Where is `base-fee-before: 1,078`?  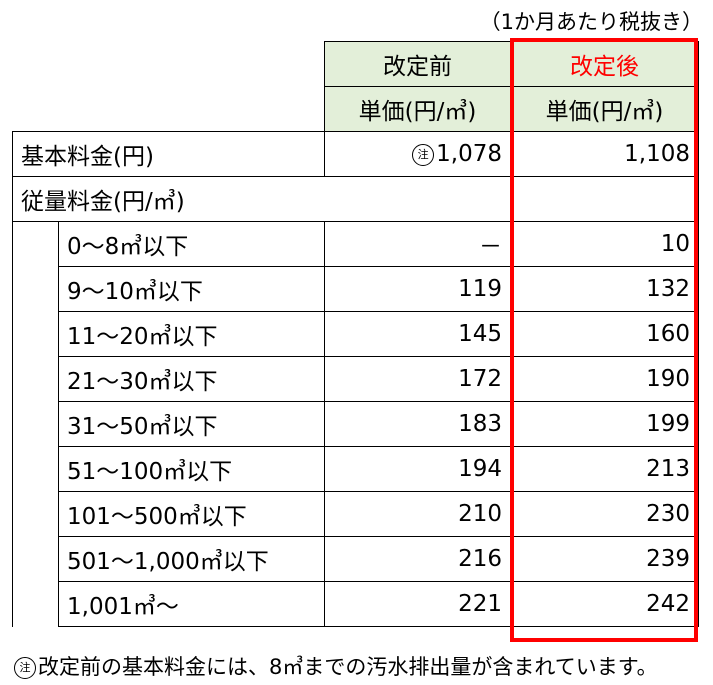
base-fee-before: 1,078 is located at coordinates (469, 154).